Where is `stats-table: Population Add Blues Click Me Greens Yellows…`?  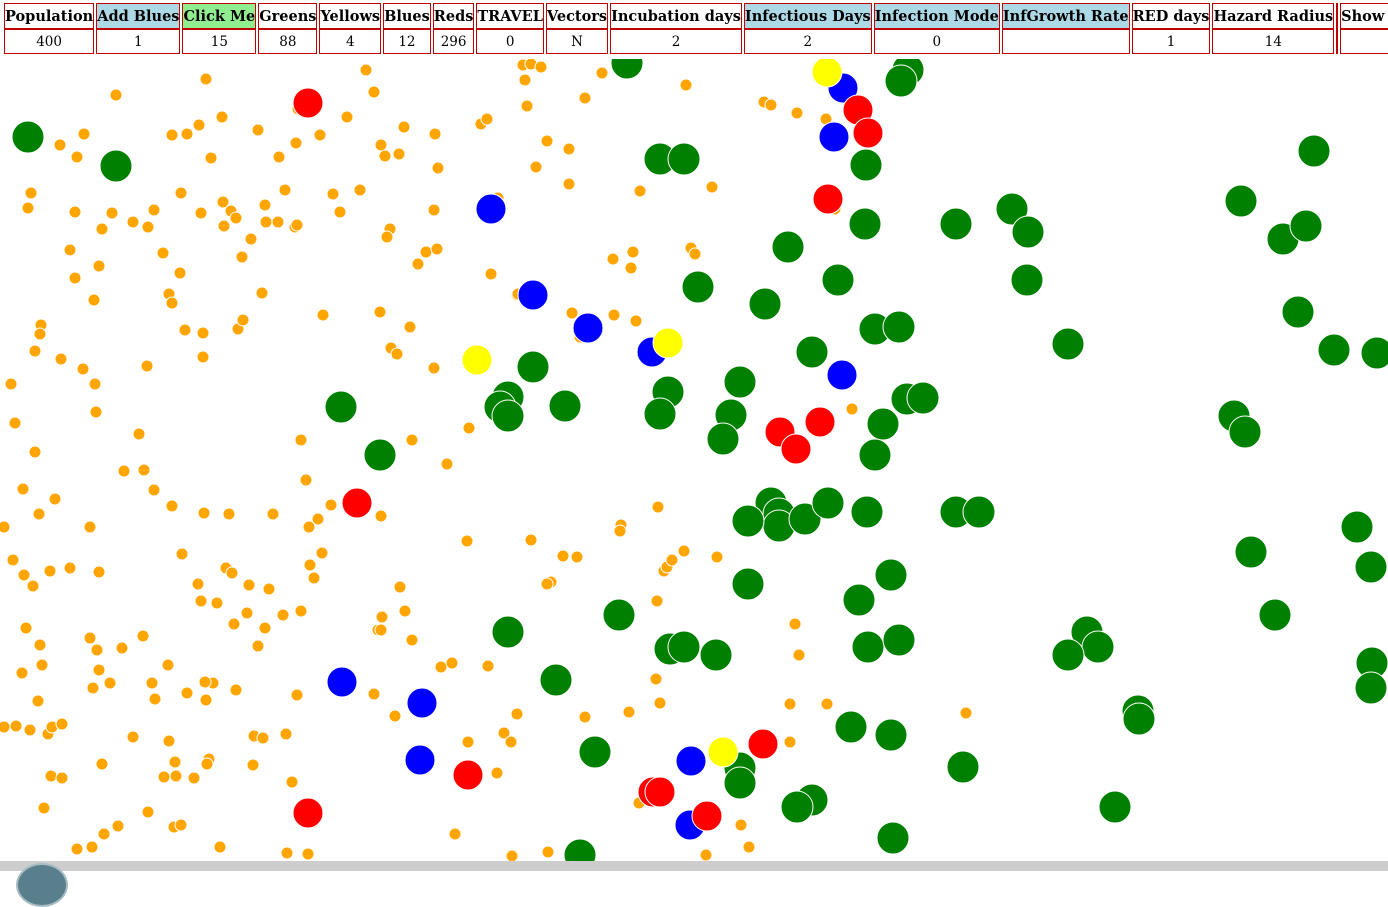
stats-table: Population Add Blues Click Me Greens Yellows… is located at coordinates (695, 28).